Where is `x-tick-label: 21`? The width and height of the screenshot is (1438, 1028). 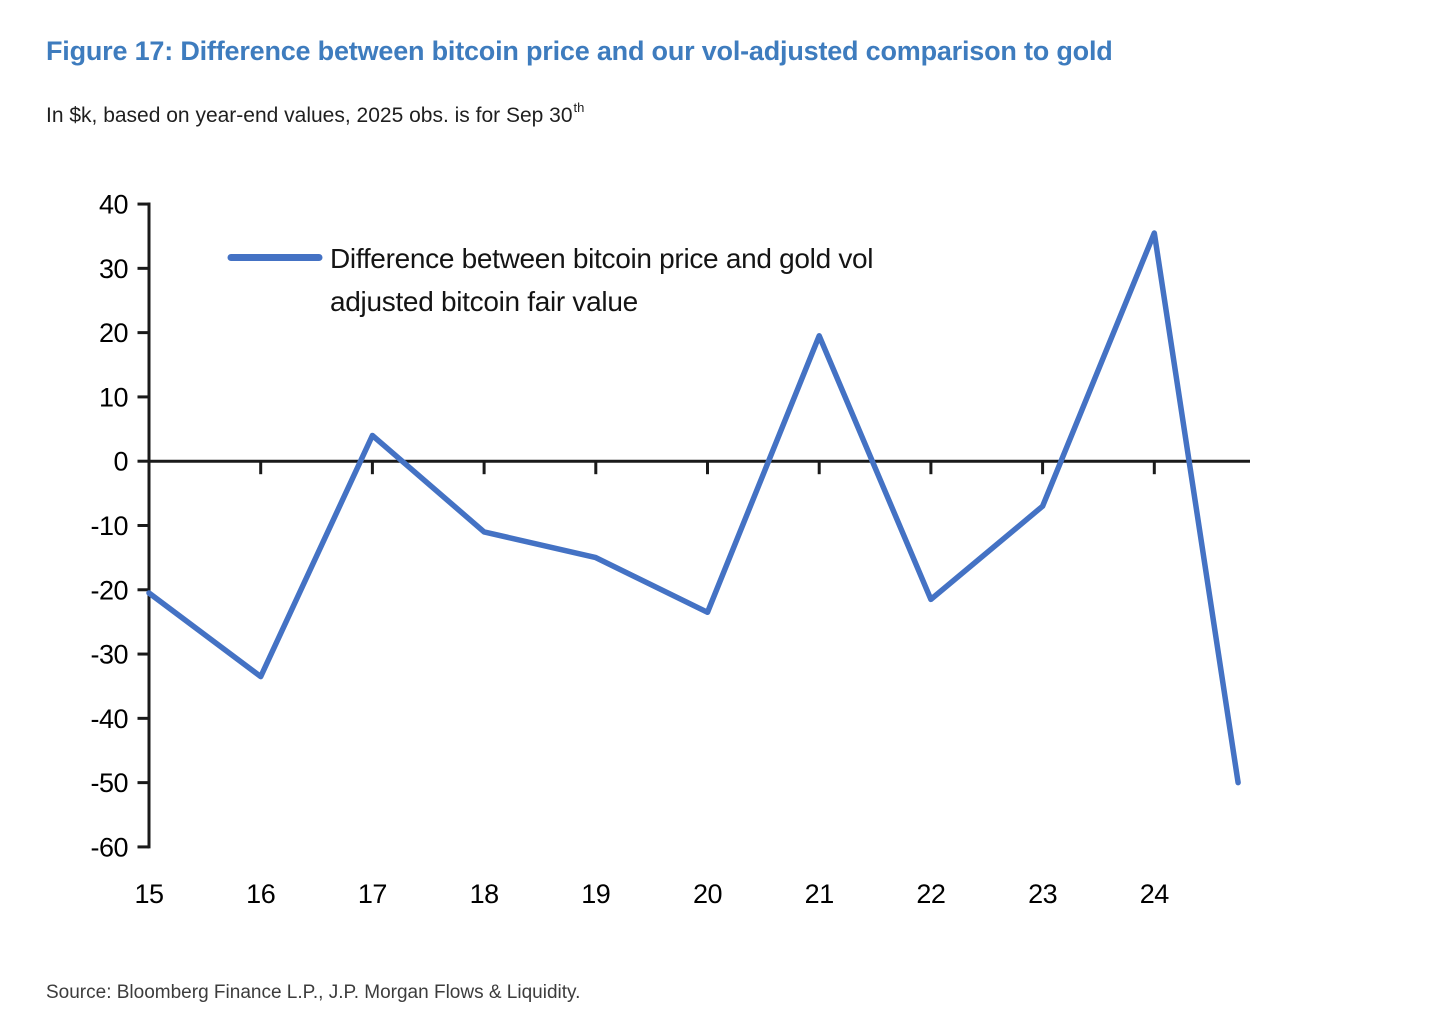 x-tick-label: 21 is located at coordinates (819, 894).